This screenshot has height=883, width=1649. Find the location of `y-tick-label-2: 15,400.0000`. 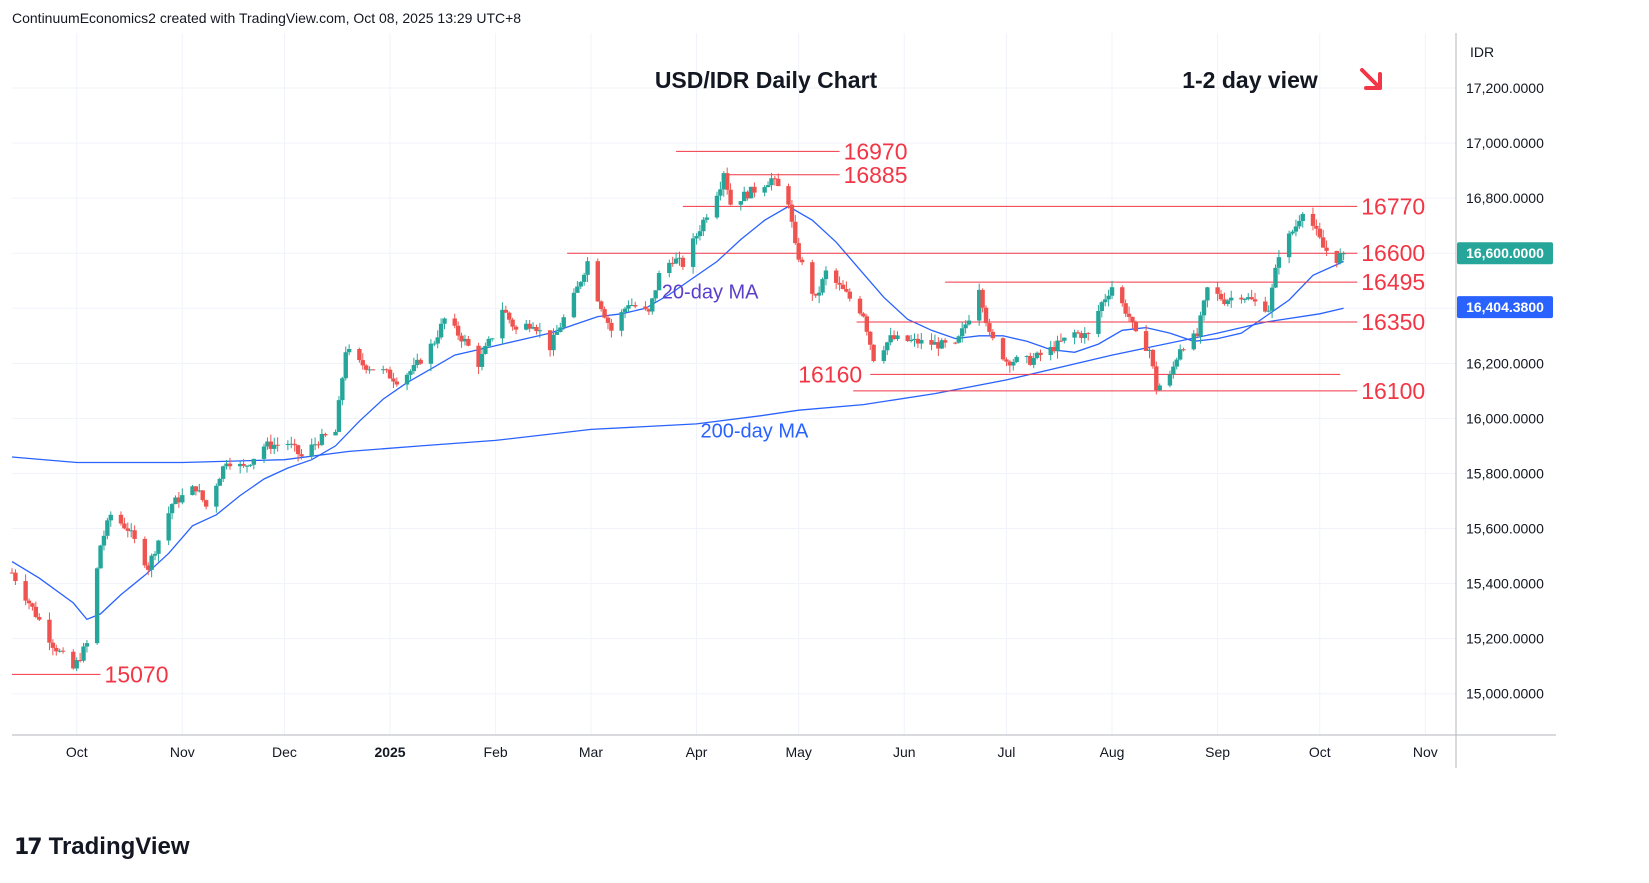

y-tick-label-2: 15,400.0000 is located at coordinates (1505, 584).